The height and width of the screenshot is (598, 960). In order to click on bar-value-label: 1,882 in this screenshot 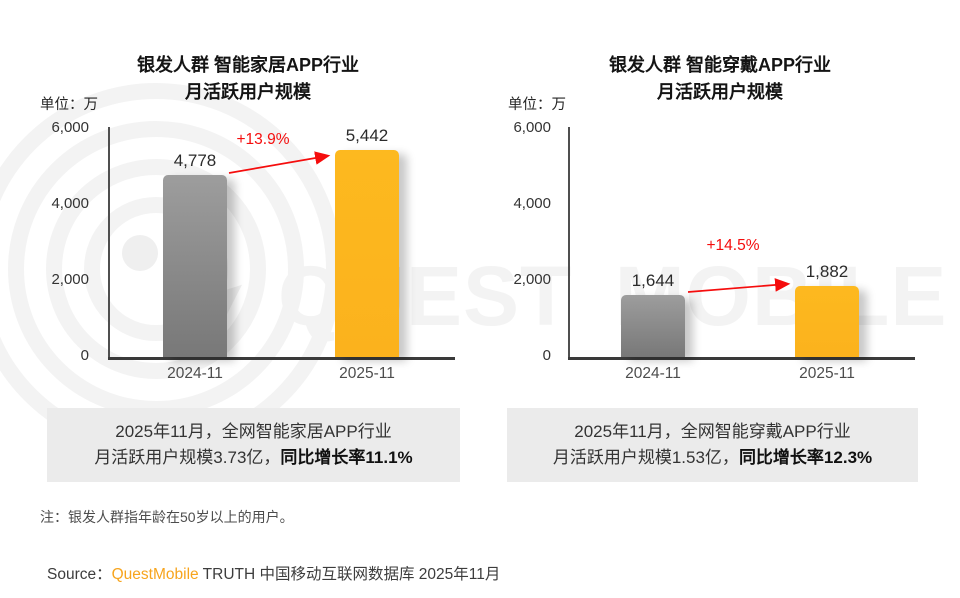, I will do `click(827, 271)`.